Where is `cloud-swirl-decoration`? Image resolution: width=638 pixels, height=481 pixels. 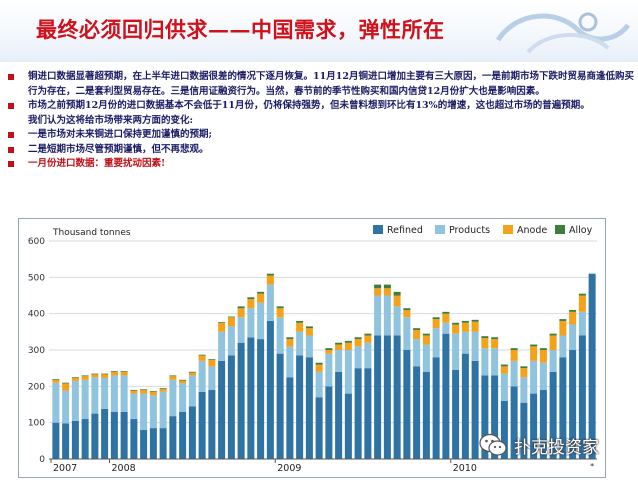
cloud-swirl-decoration is located at coordinates (563, 33).